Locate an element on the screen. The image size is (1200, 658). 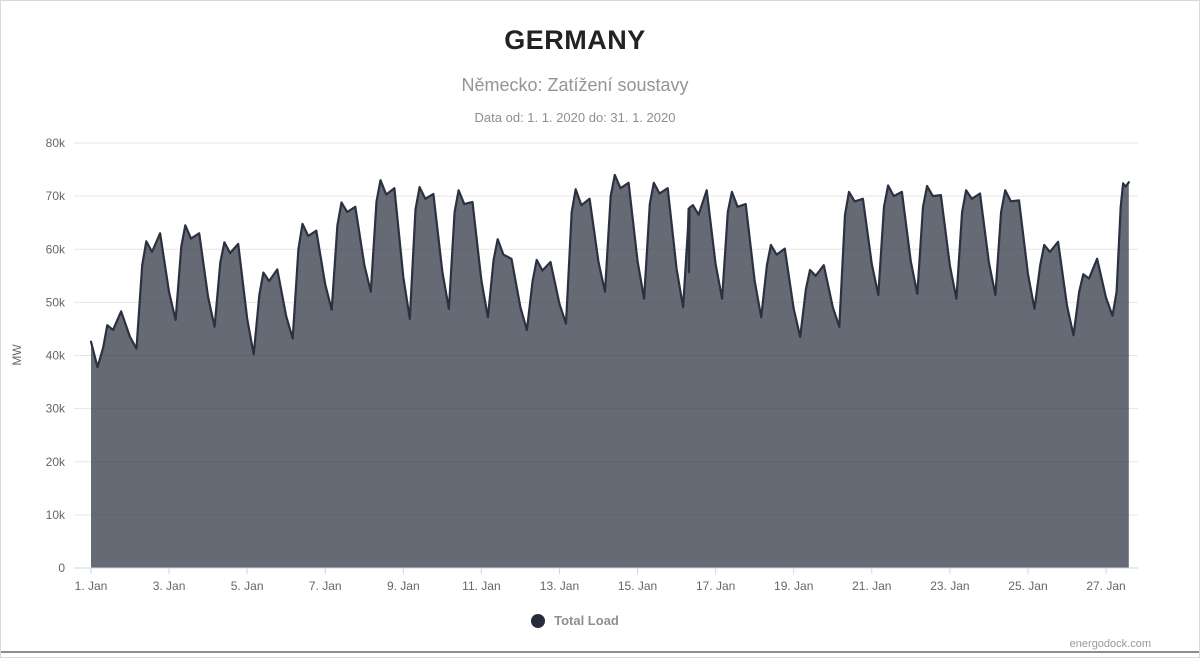
credits-link: energodock.com is located at coordinates (1110, 644).